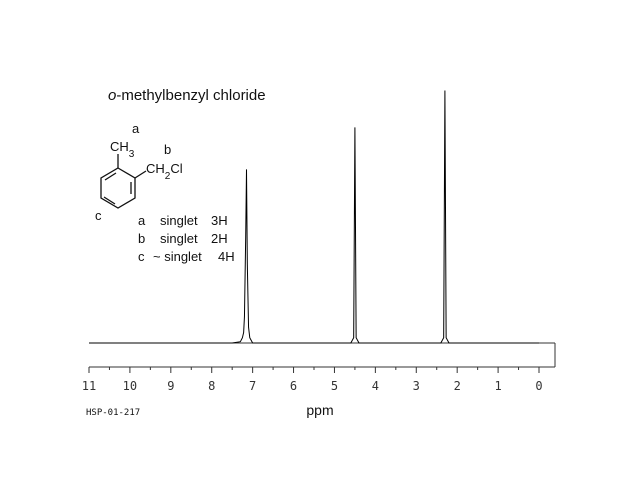 This screenshot has height=479, width=638. Describe the element at coordinates (113, 413) in the screenshot. I see `spectrum-id: HSP-01-217` at that location.